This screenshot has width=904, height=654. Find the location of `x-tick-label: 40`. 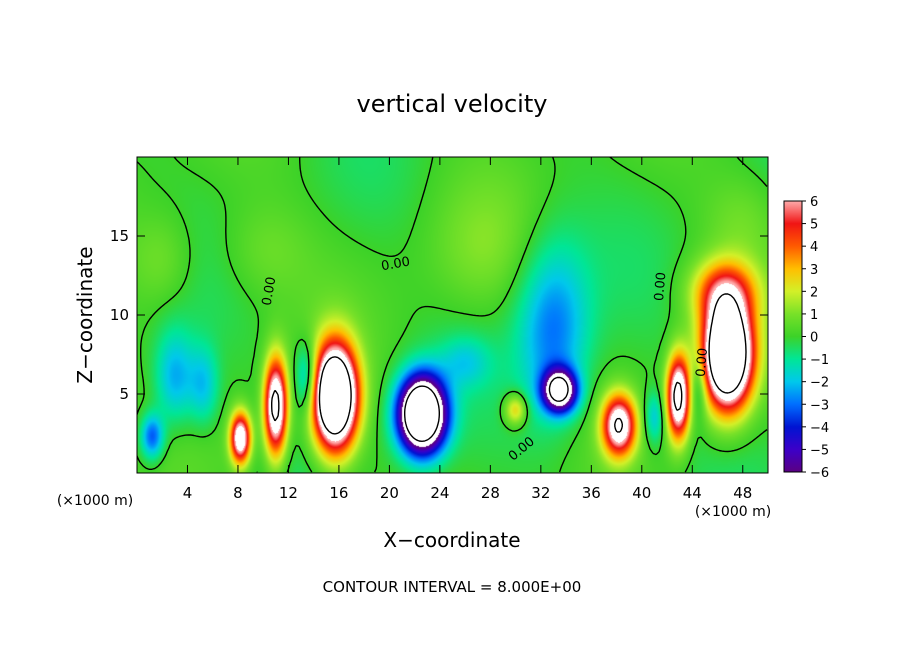

x-tick-label: 40 is located at coordinates (641, 493).